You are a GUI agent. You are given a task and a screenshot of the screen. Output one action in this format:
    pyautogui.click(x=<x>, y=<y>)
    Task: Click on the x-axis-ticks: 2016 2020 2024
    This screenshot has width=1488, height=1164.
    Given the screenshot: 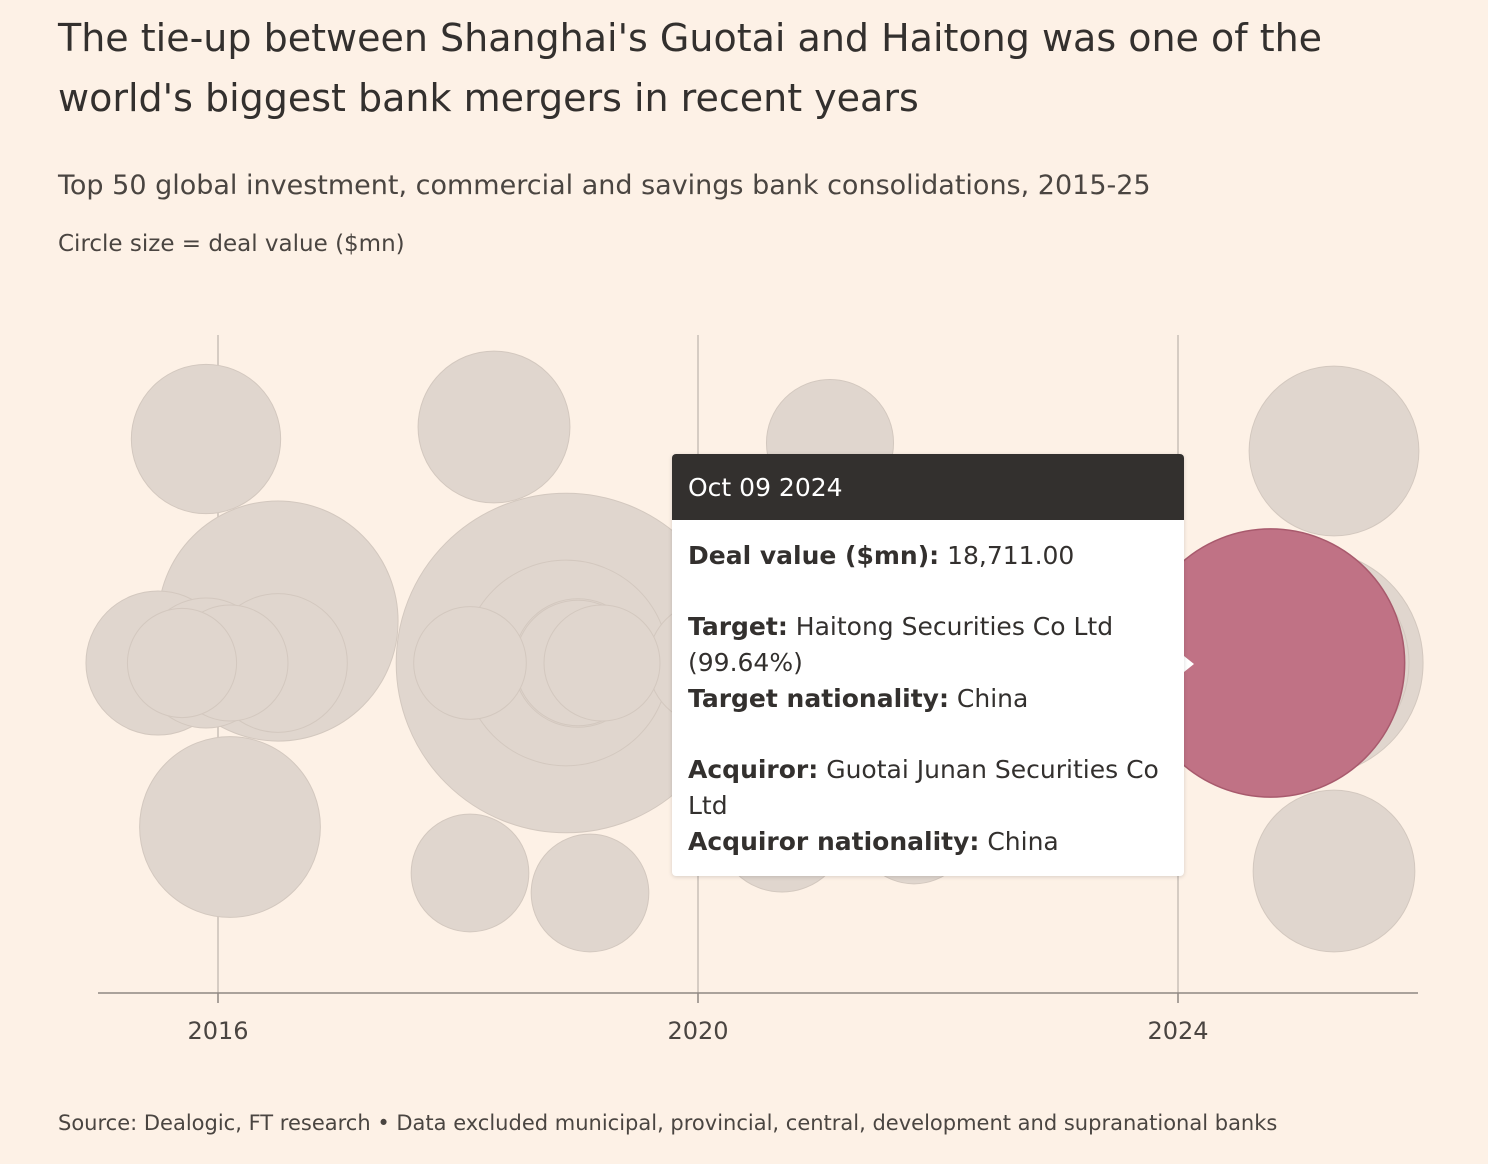 What is the action you would take?
    pyautogui.click(x=698, y=1019)
    